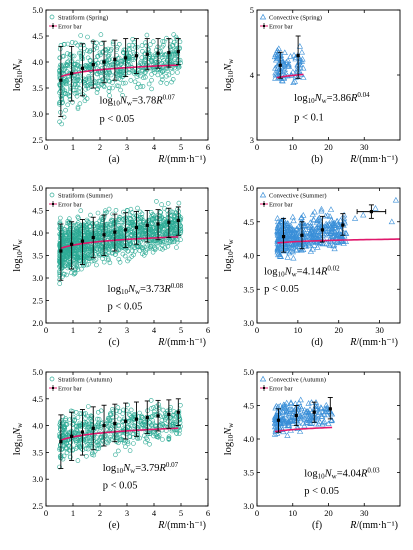 This screenshot has width=413, height=550. I want to click on y-label-base: log, so click(17, 448).